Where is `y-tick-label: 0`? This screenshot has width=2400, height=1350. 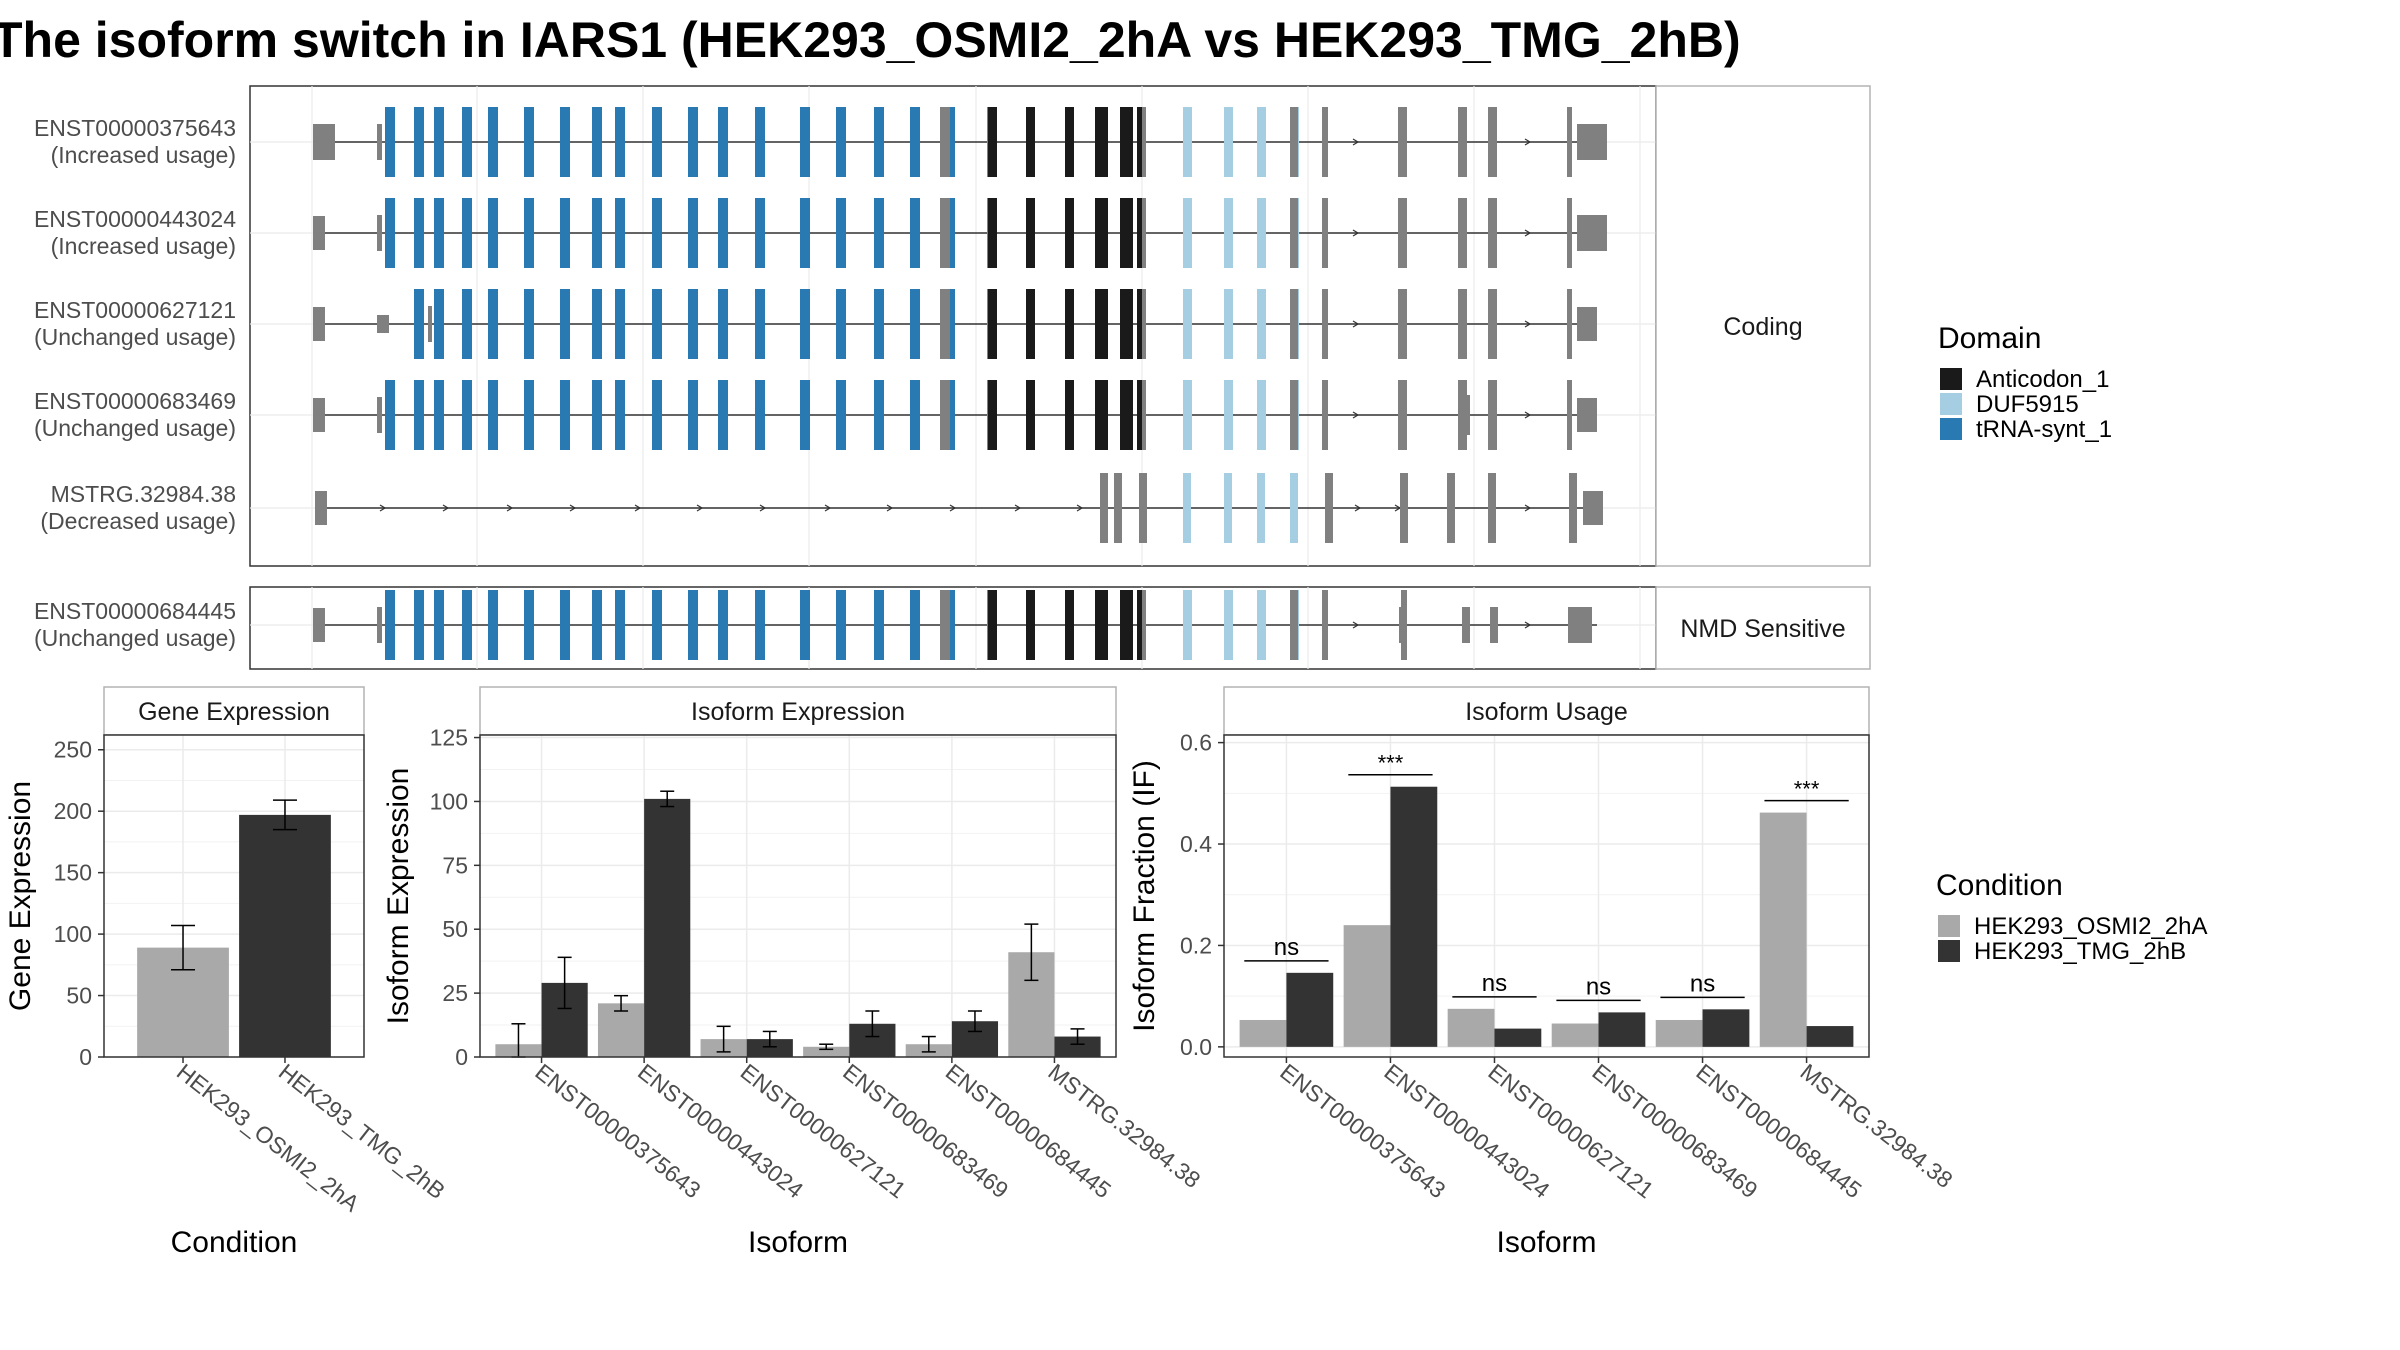 y-tick-label: 0 is located at coordinates (85, 1057).